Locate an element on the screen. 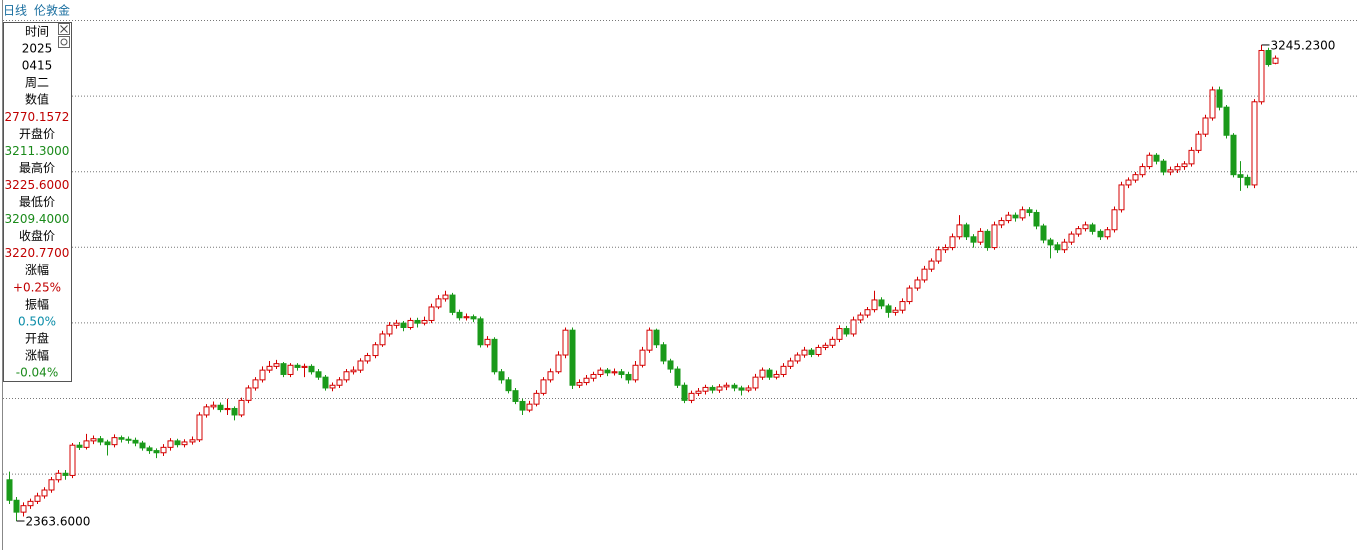 Image resolution: width=1358 pixels, height=550 pixels. info-text: 收盘价 is located at coordinates (37, 235).